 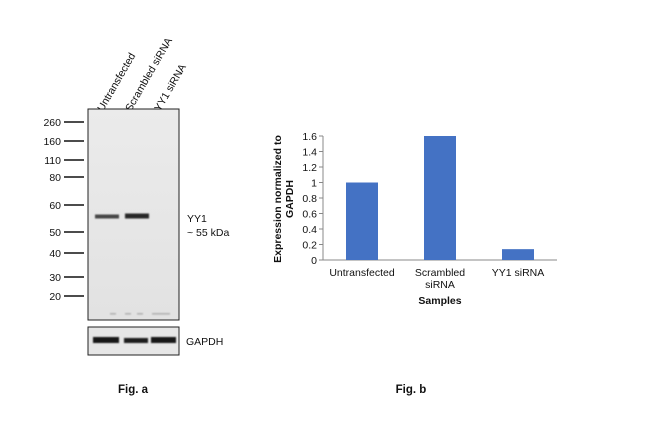 What do you see at coordinates (290, 199) in the screenshot?
I see `y-axis-title-line-2: GAPDH` at bounding box center [290, 199].